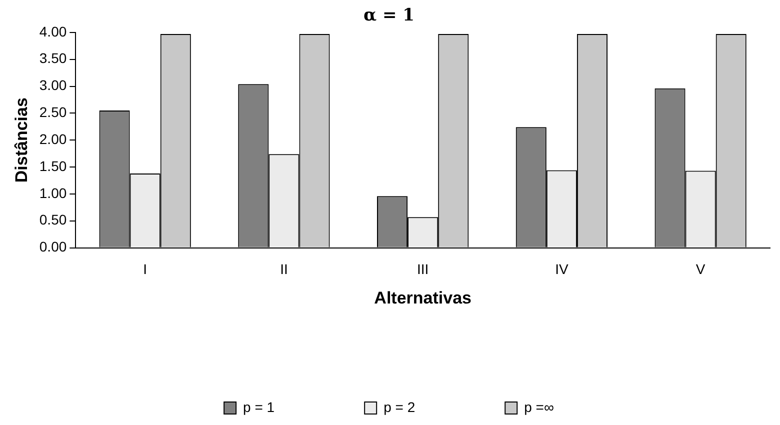  Describe the element at coordinates (701, 269) in the screenshot. I see `x-tick-label: V` at that location.